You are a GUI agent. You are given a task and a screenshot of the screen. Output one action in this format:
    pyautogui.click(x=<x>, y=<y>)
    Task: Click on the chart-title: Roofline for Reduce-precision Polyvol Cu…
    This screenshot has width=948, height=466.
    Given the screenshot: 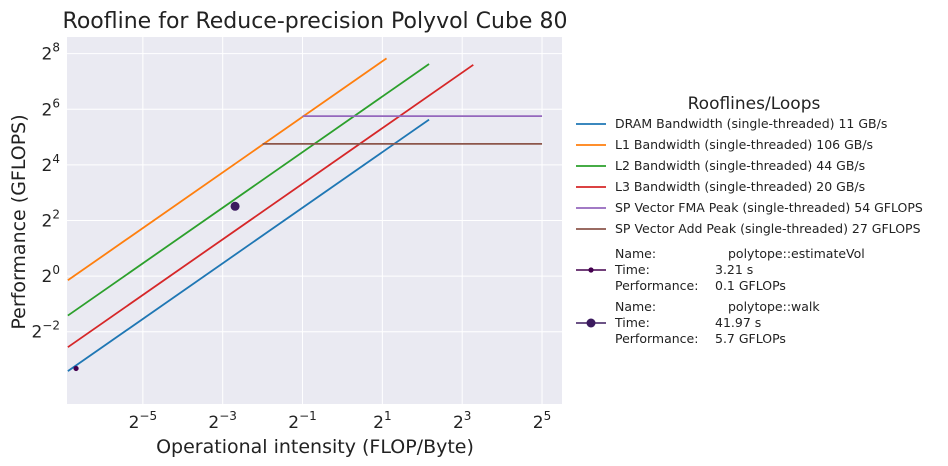 What is the action you would take?
    pyautogui.click(x=315, y=21)
    